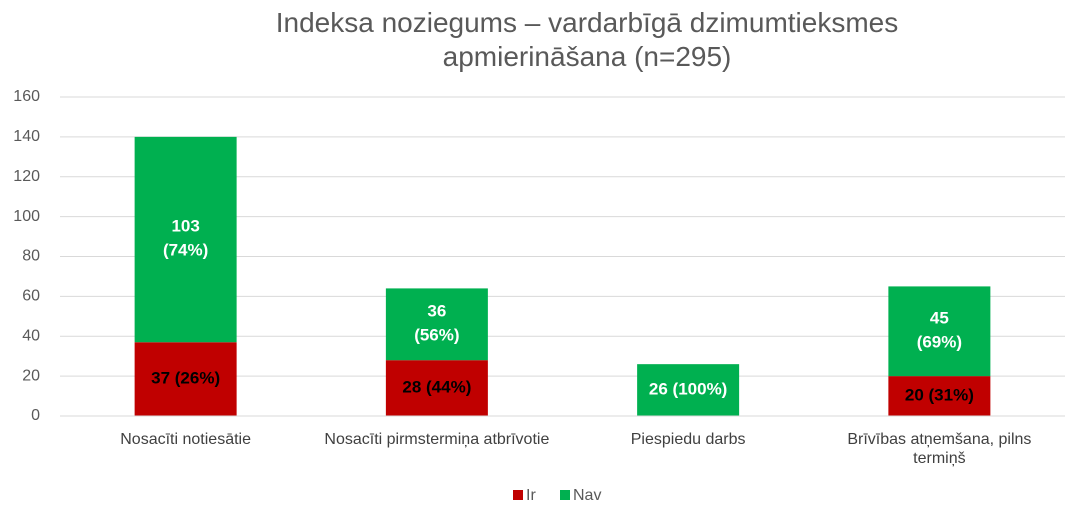 This screenshot has height=506, width=1075. I want to click on data-label: 28 (44%), so click(436, 387).